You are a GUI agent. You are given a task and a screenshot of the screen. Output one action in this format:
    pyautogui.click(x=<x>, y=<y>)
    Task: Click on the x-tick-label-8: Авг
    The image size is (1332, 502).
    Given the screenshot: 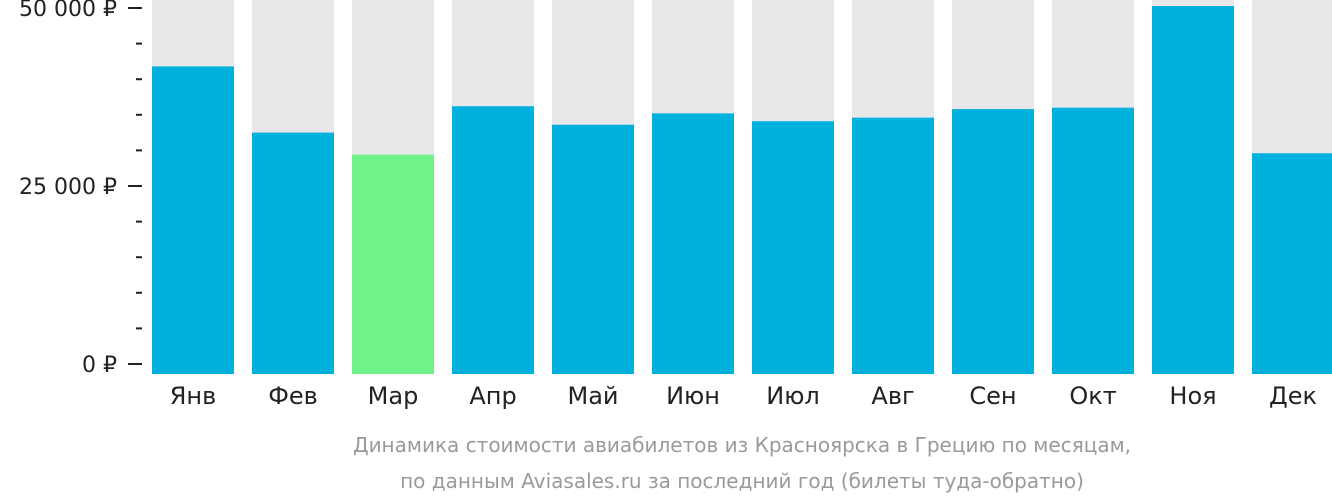 What is the action you would take?
    pyautogui.click(x=892, y=396)
    